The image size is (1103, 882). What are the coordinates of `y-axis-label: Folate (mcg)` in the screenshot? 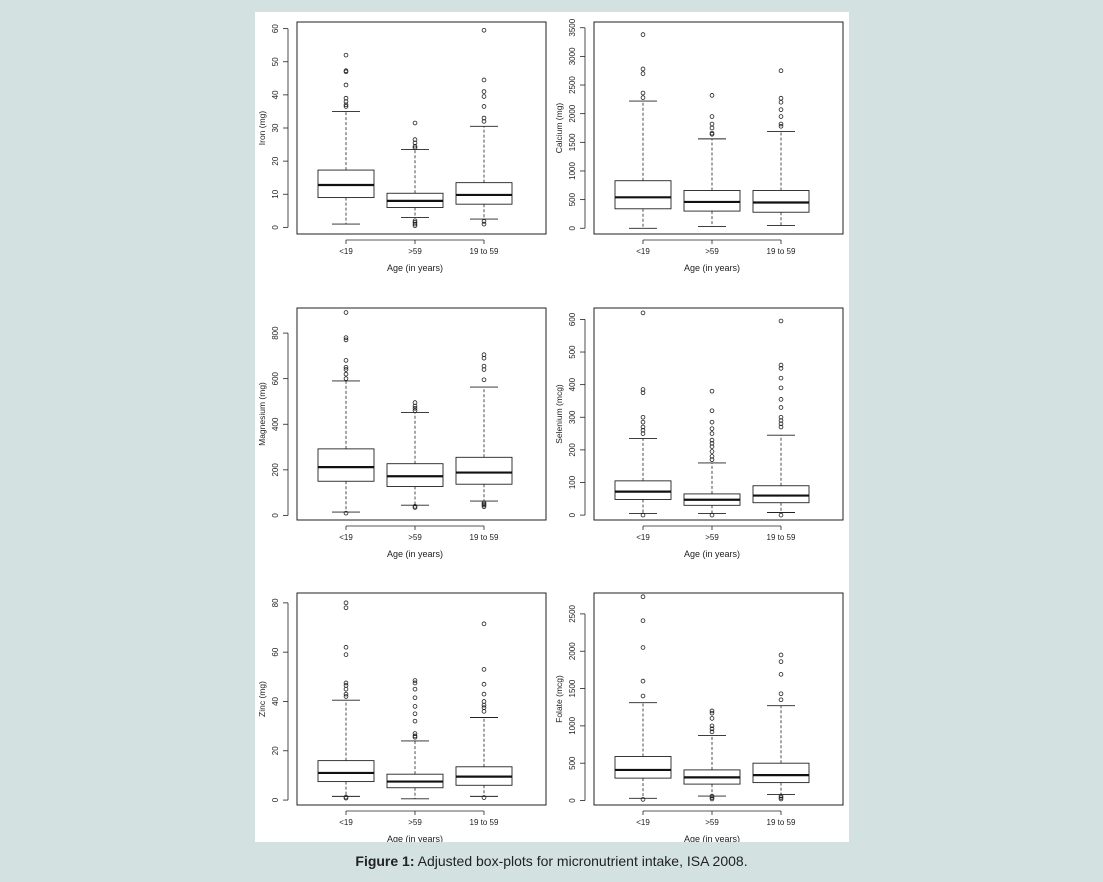 It's located at (559, 699).